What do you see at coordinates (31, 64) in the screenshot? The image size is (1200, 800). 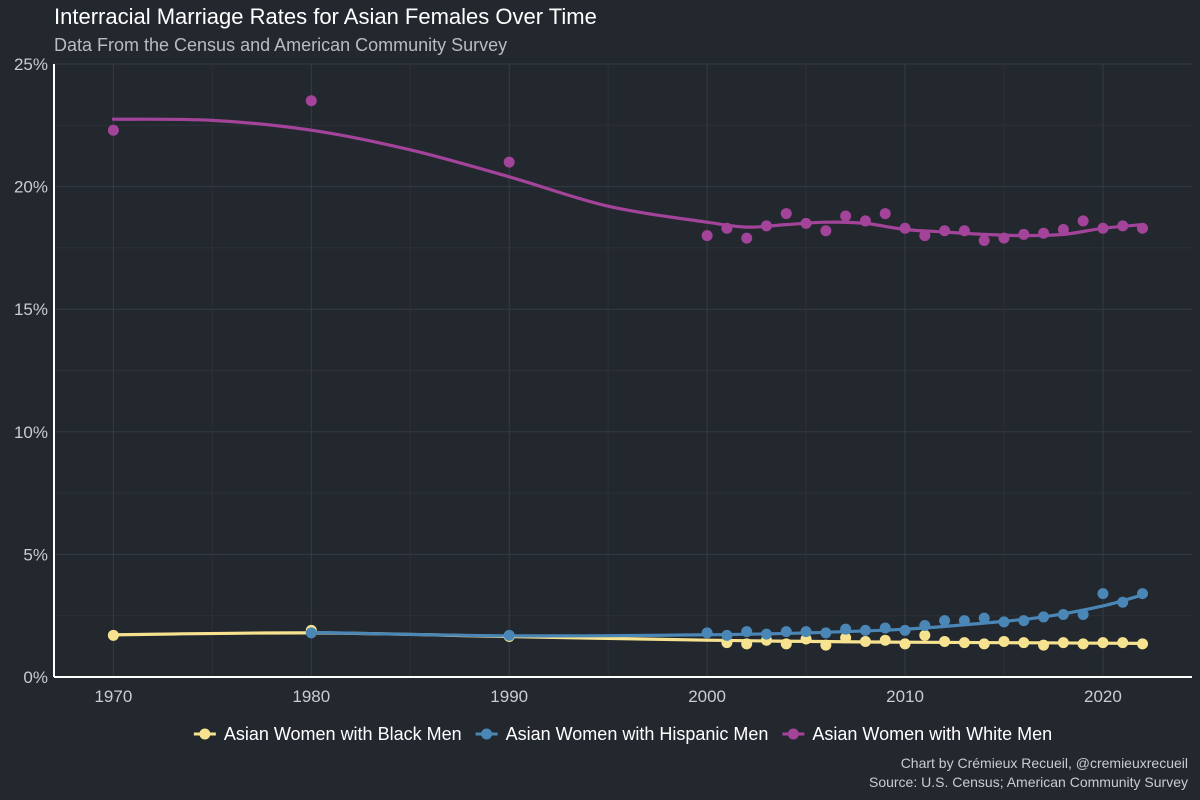 I see `y-tick-label: 25%` at bounding box center [31, 64].